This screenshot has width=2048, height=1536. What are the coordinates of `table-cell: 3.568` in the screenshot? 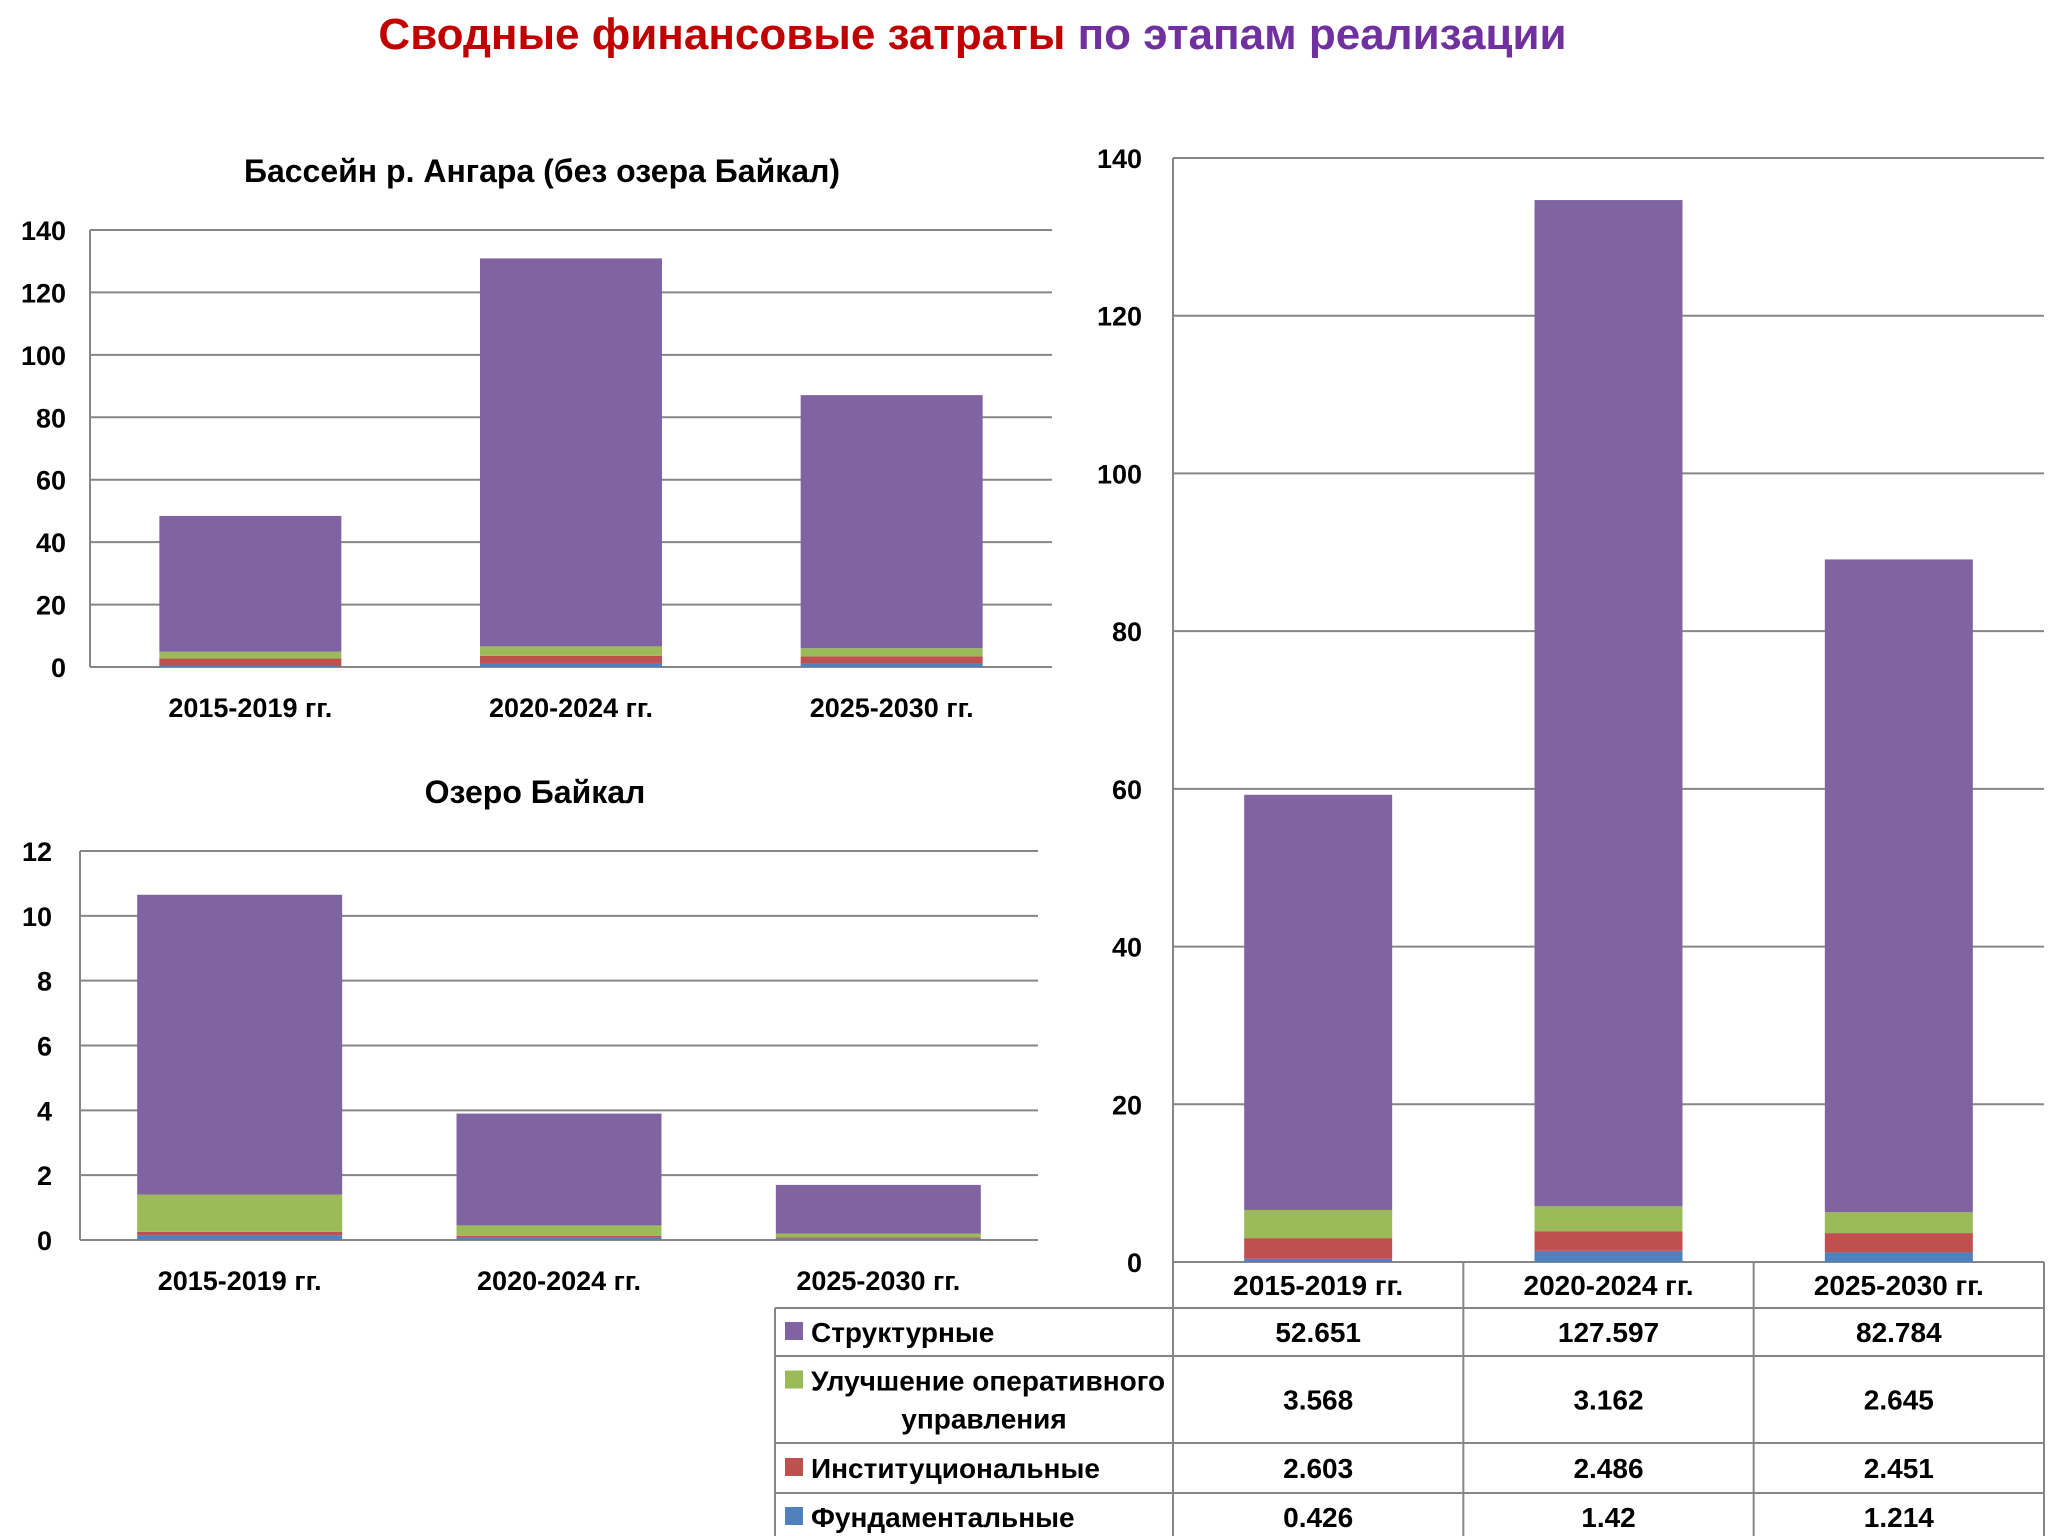 It's located at (1318, 1400).